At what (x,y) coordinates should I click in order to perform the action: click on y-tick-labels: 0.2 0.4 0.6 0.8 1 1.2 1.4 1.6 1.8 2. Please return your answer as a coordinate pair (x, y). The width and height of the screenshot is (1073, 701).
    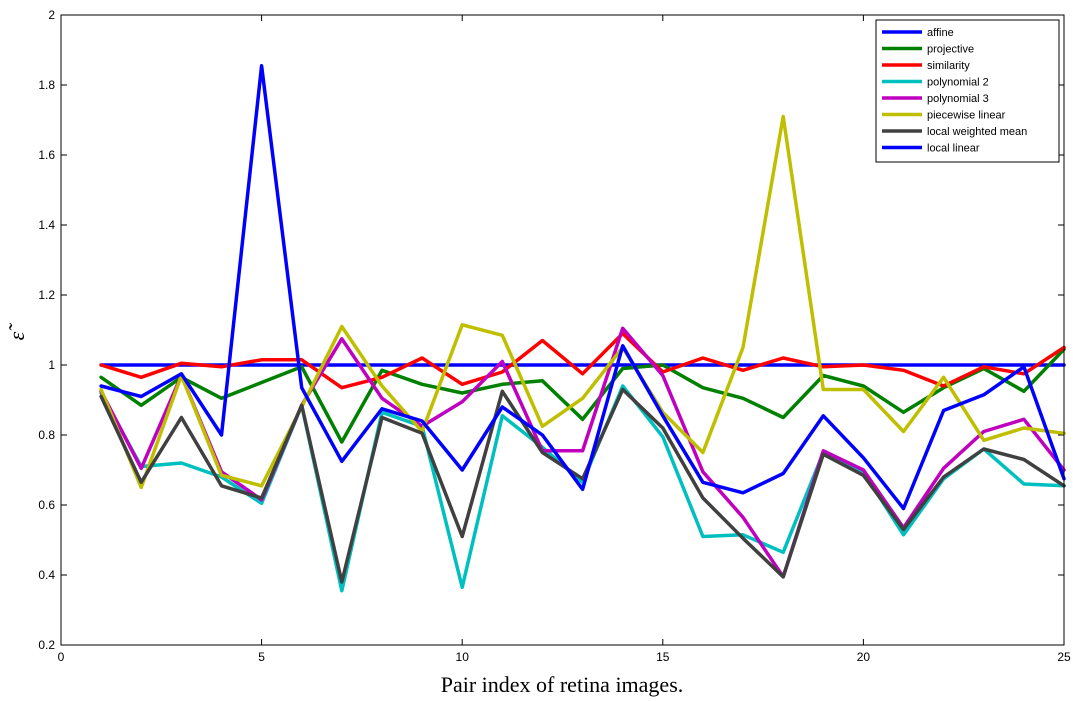
    Looking at the image, I should click on (46, 330).